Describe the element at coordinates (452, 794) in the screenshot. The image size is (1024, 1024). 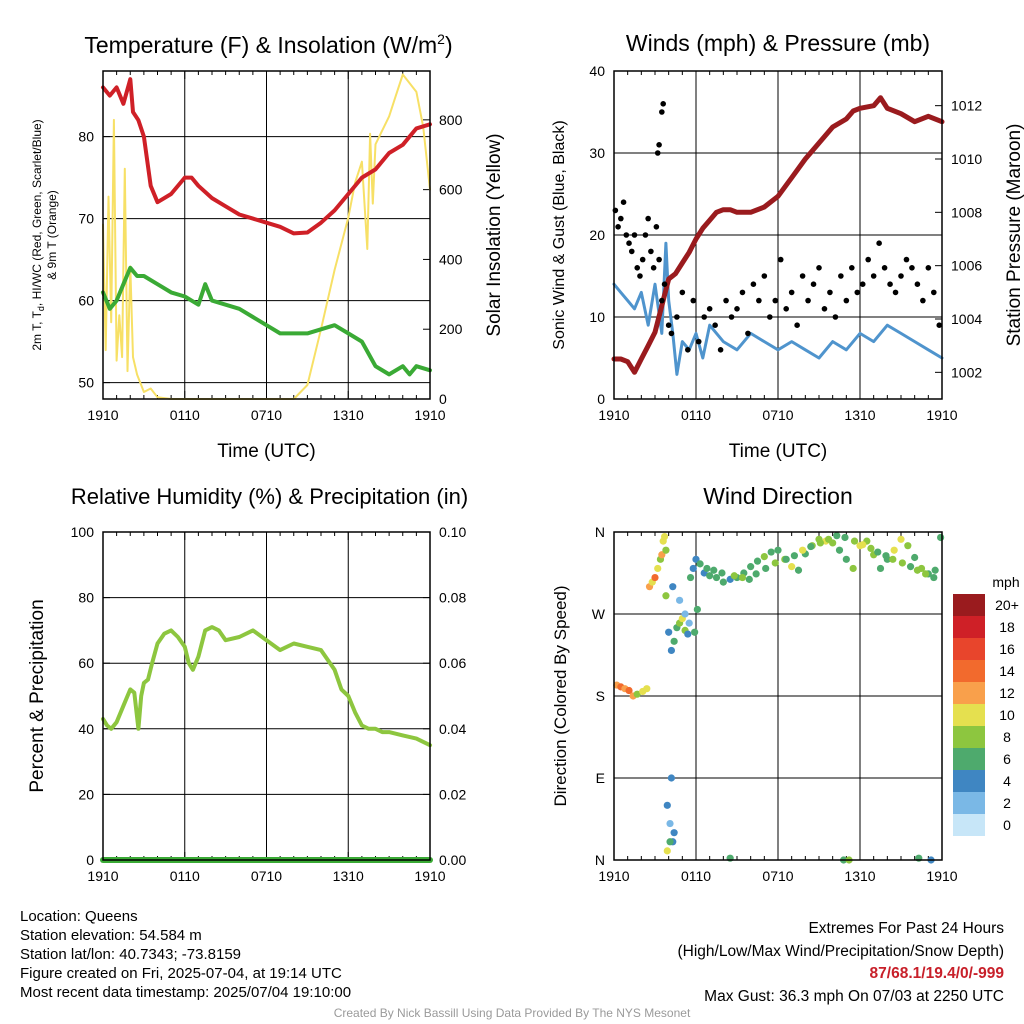
I see `y-right-tick-label: 0.02` at that location.